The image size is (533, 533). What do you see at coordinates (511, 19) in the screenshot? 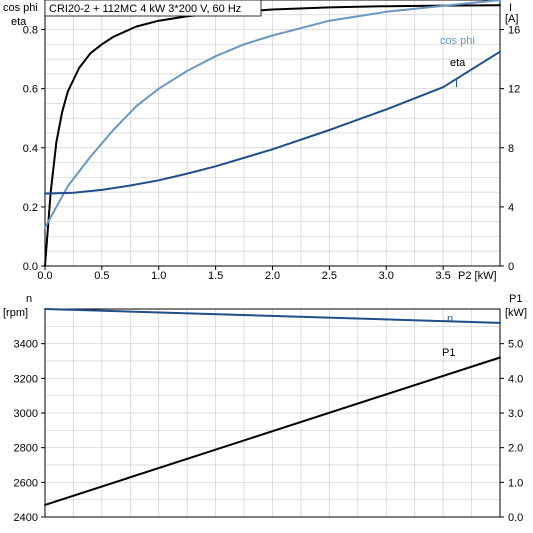
I see `right-axis-label-a: [A]` at bounding box center [511, 19].